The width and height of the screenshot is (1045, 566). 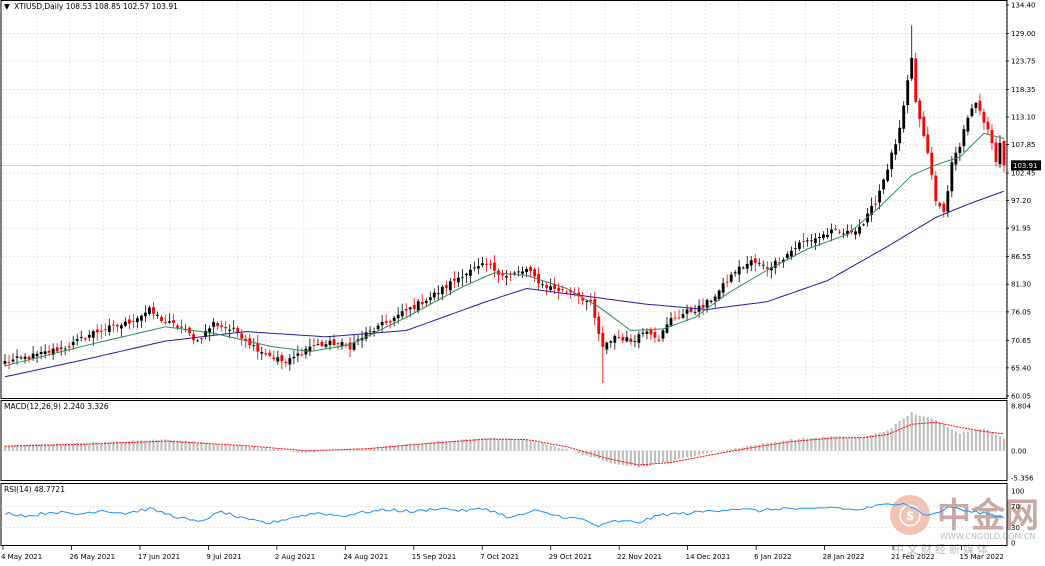 What do you see at coordinates (1021, 341) in the screenshot?
I see `y-tick-label: 70.65` at bounding box center [1021, 341].